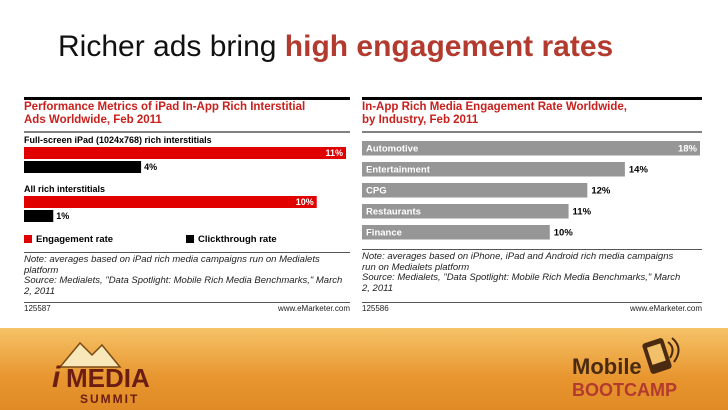 The height and width of the screenshot is (410, 728). I want to click on title-plain: Richer ads bring, so click(171, 46).